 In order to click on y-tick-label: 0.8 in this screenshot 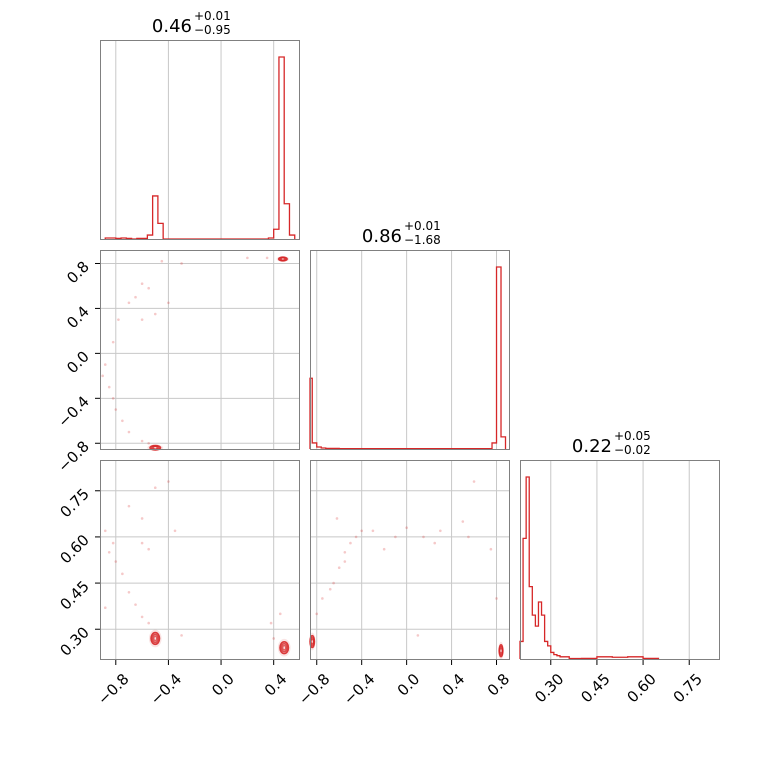, I will do `click(78, 273)`.